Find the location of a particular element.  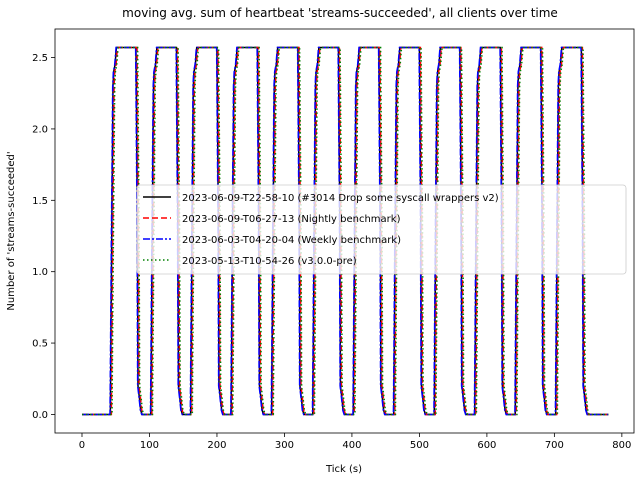

legend-frame is located at coordinates (381, 229).